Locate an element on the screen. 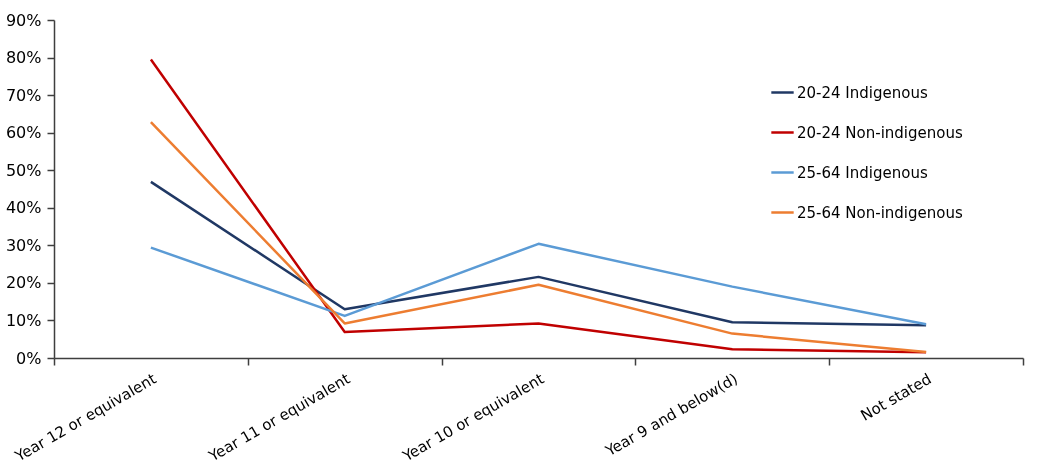 This screenshot has width=1039, height=476. y-tick-label: 90% is located at coordinates (23, 20).